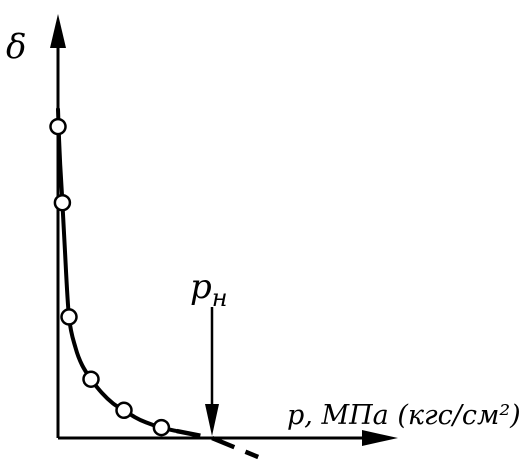 This screenshot has height=473, width=531. Describe the element at coordinates (220, 298) in the screenshot. I see `pn-label-subscript: н` at that location.